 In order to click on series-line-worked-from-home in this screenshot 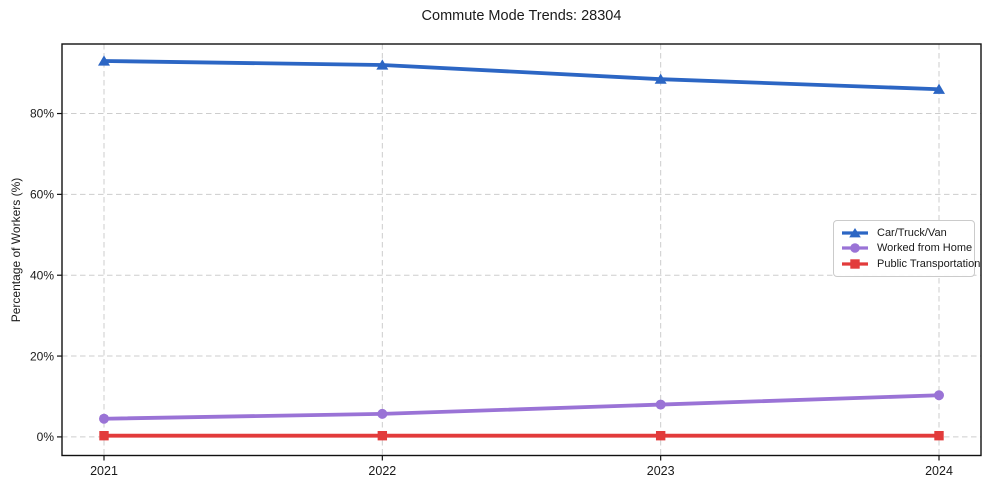, I will do `click(521, 407)`.